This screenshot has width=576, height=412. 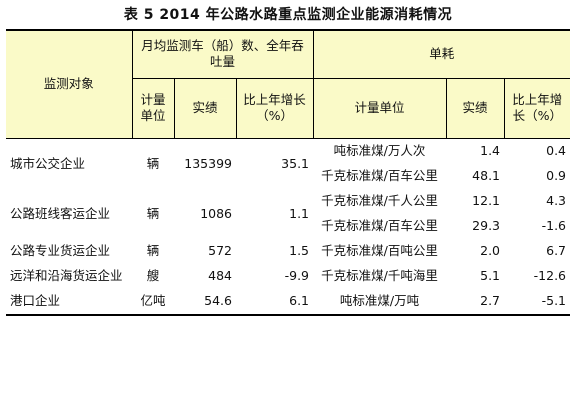 What do you see at coordinates (475, 108) in the screenshot?
I see `header-actual2: 实绩` at bounding box center [475, 108].